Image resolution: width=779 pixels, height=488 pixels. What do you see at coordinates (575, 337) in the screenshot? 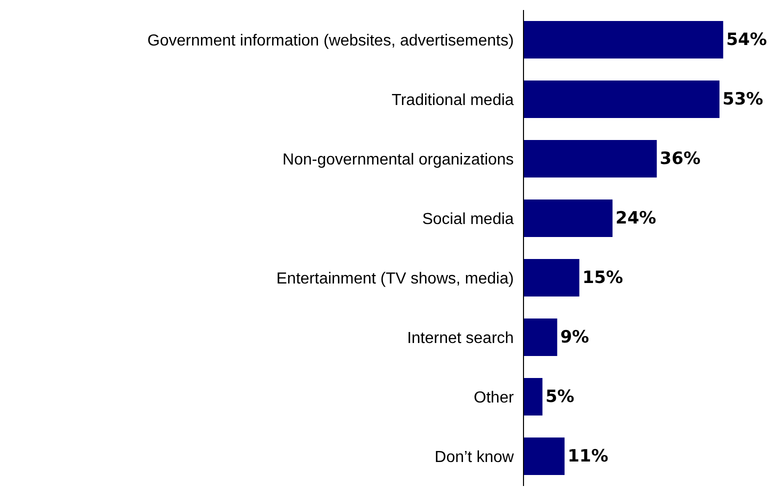
I see `data-label: 9%` at bounding box center [575, 337].